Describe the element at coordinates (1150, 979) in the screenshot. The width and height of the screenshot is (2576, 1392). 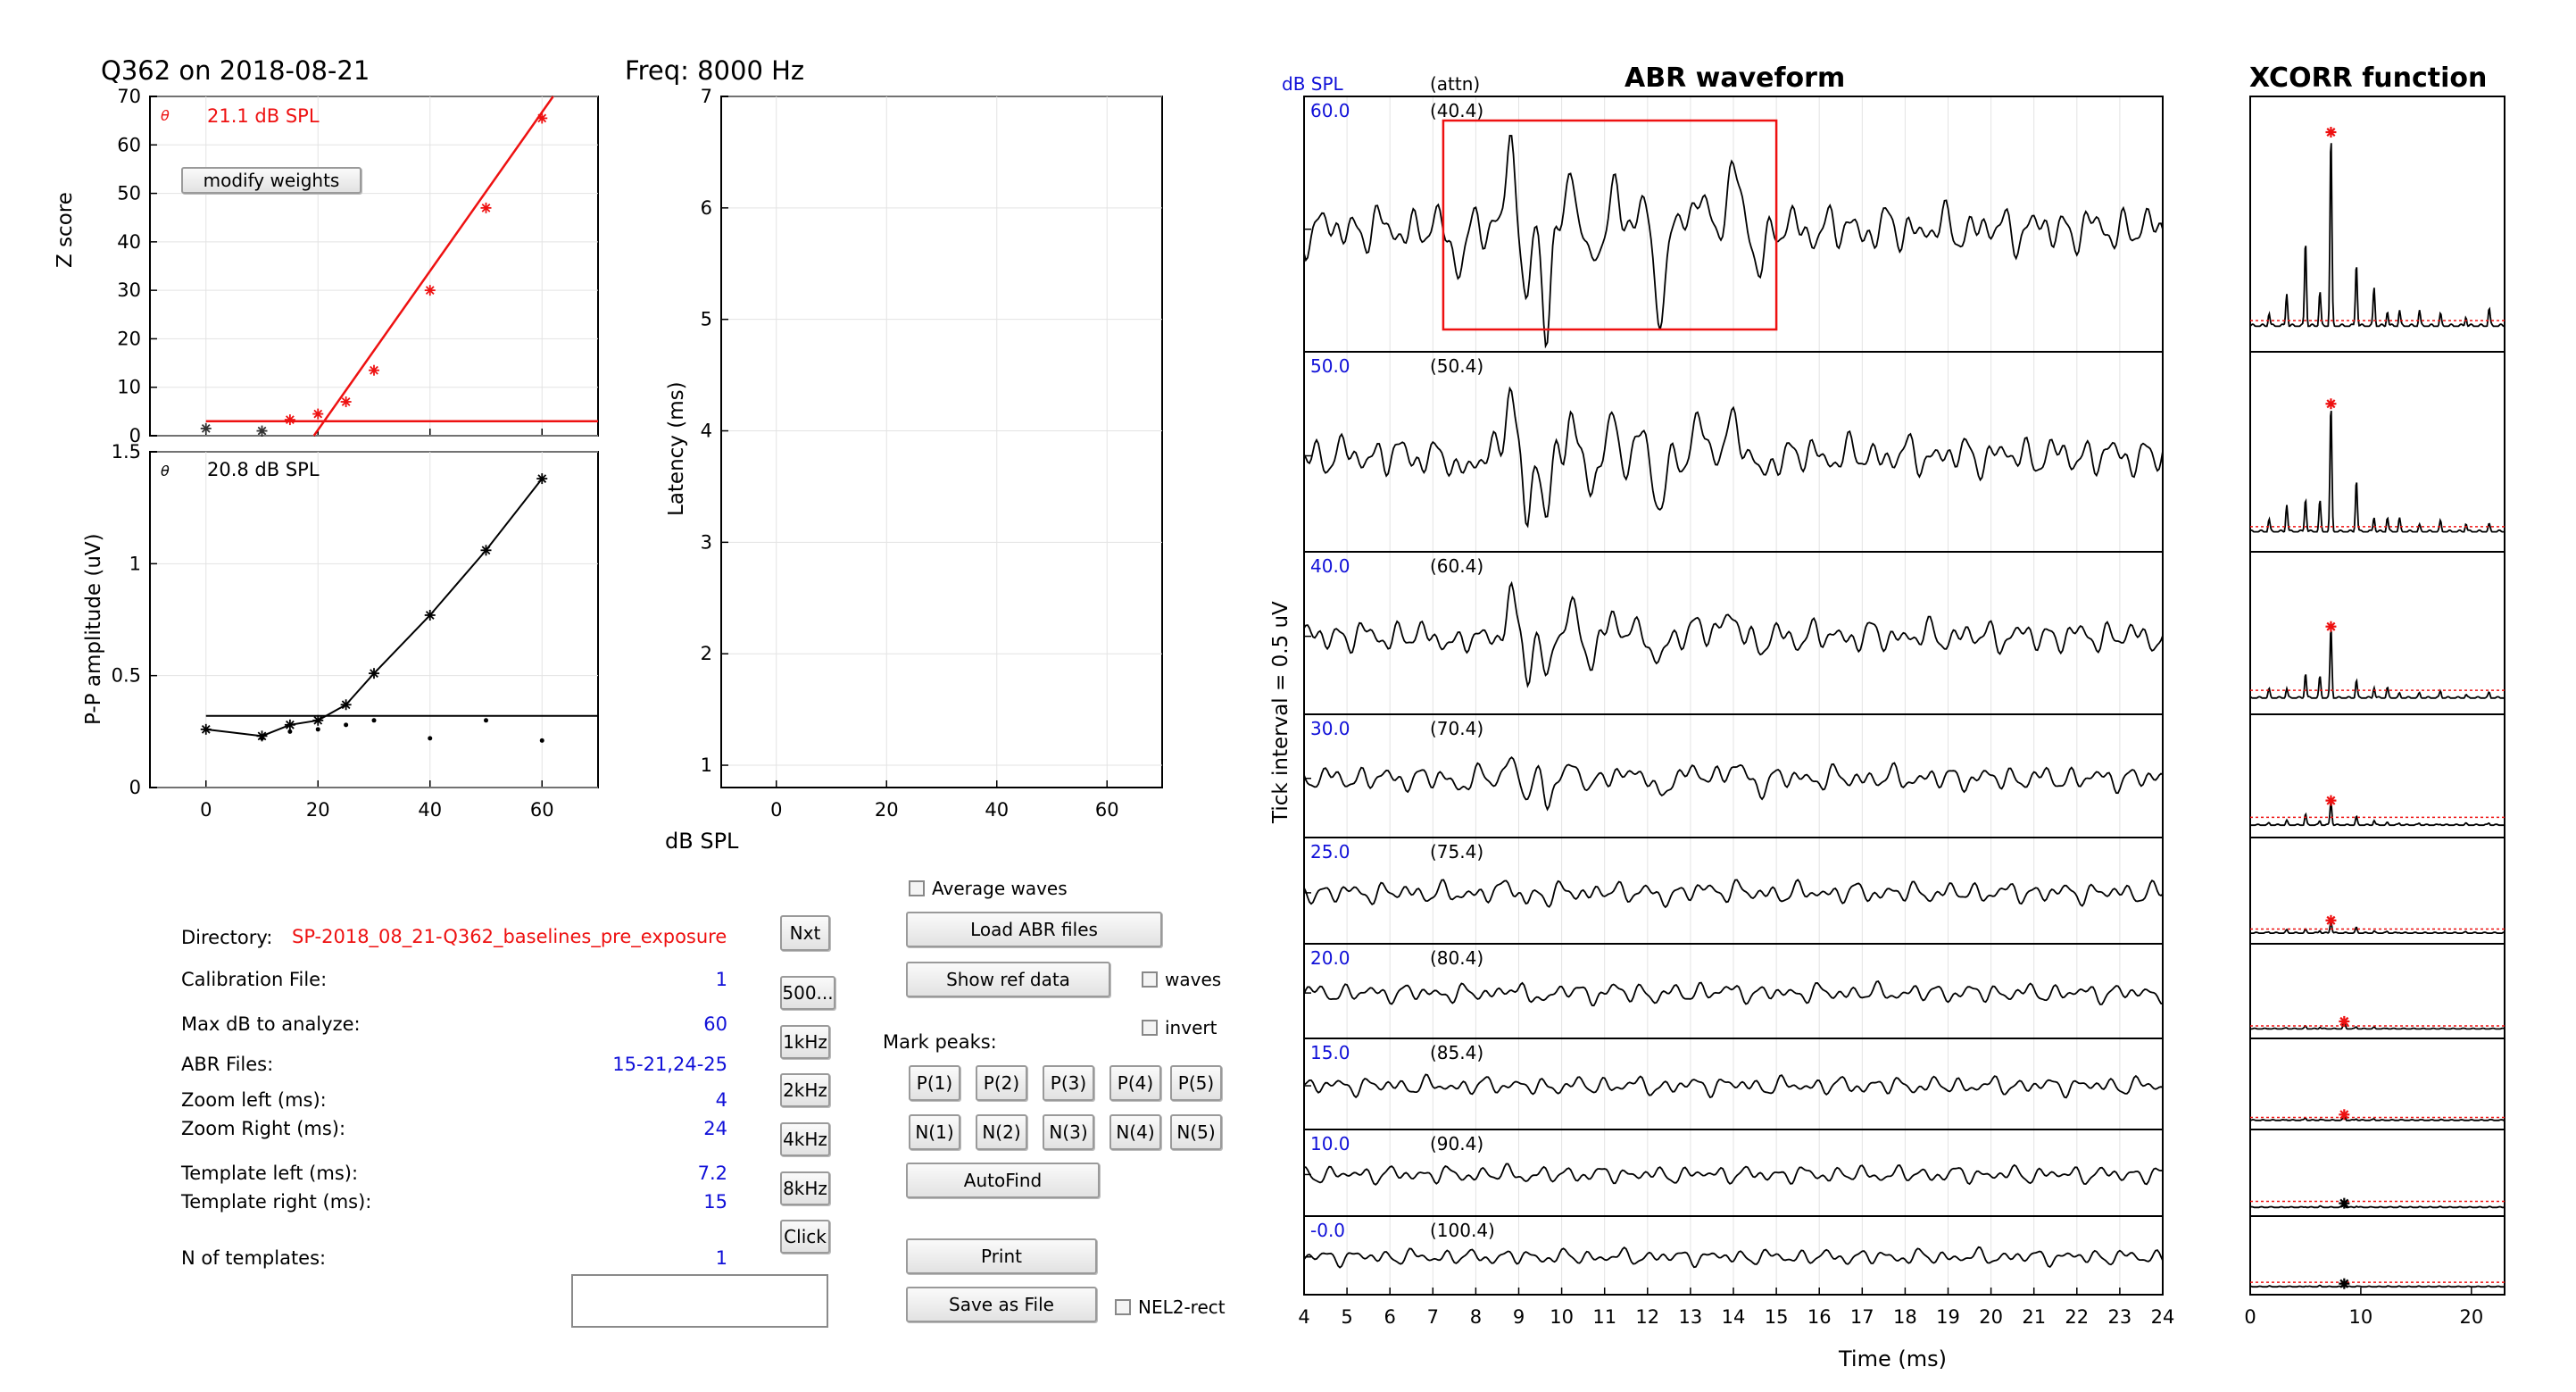
I see `waves-box` at that location.